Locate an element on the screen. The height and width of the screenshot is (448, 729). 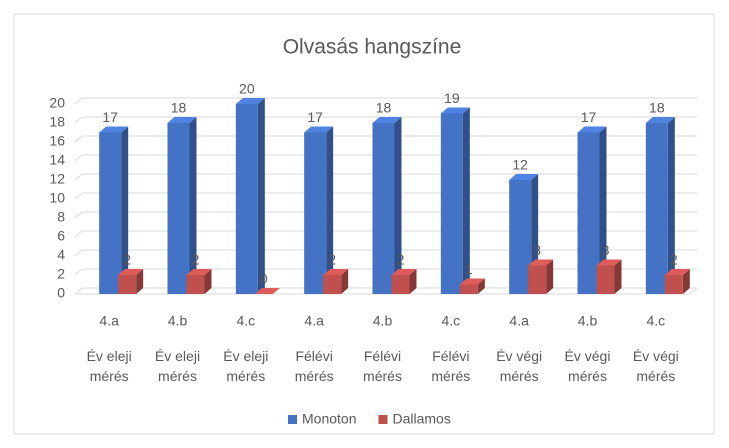
y-tick-label: 20 is located at coordinates (57, 103).